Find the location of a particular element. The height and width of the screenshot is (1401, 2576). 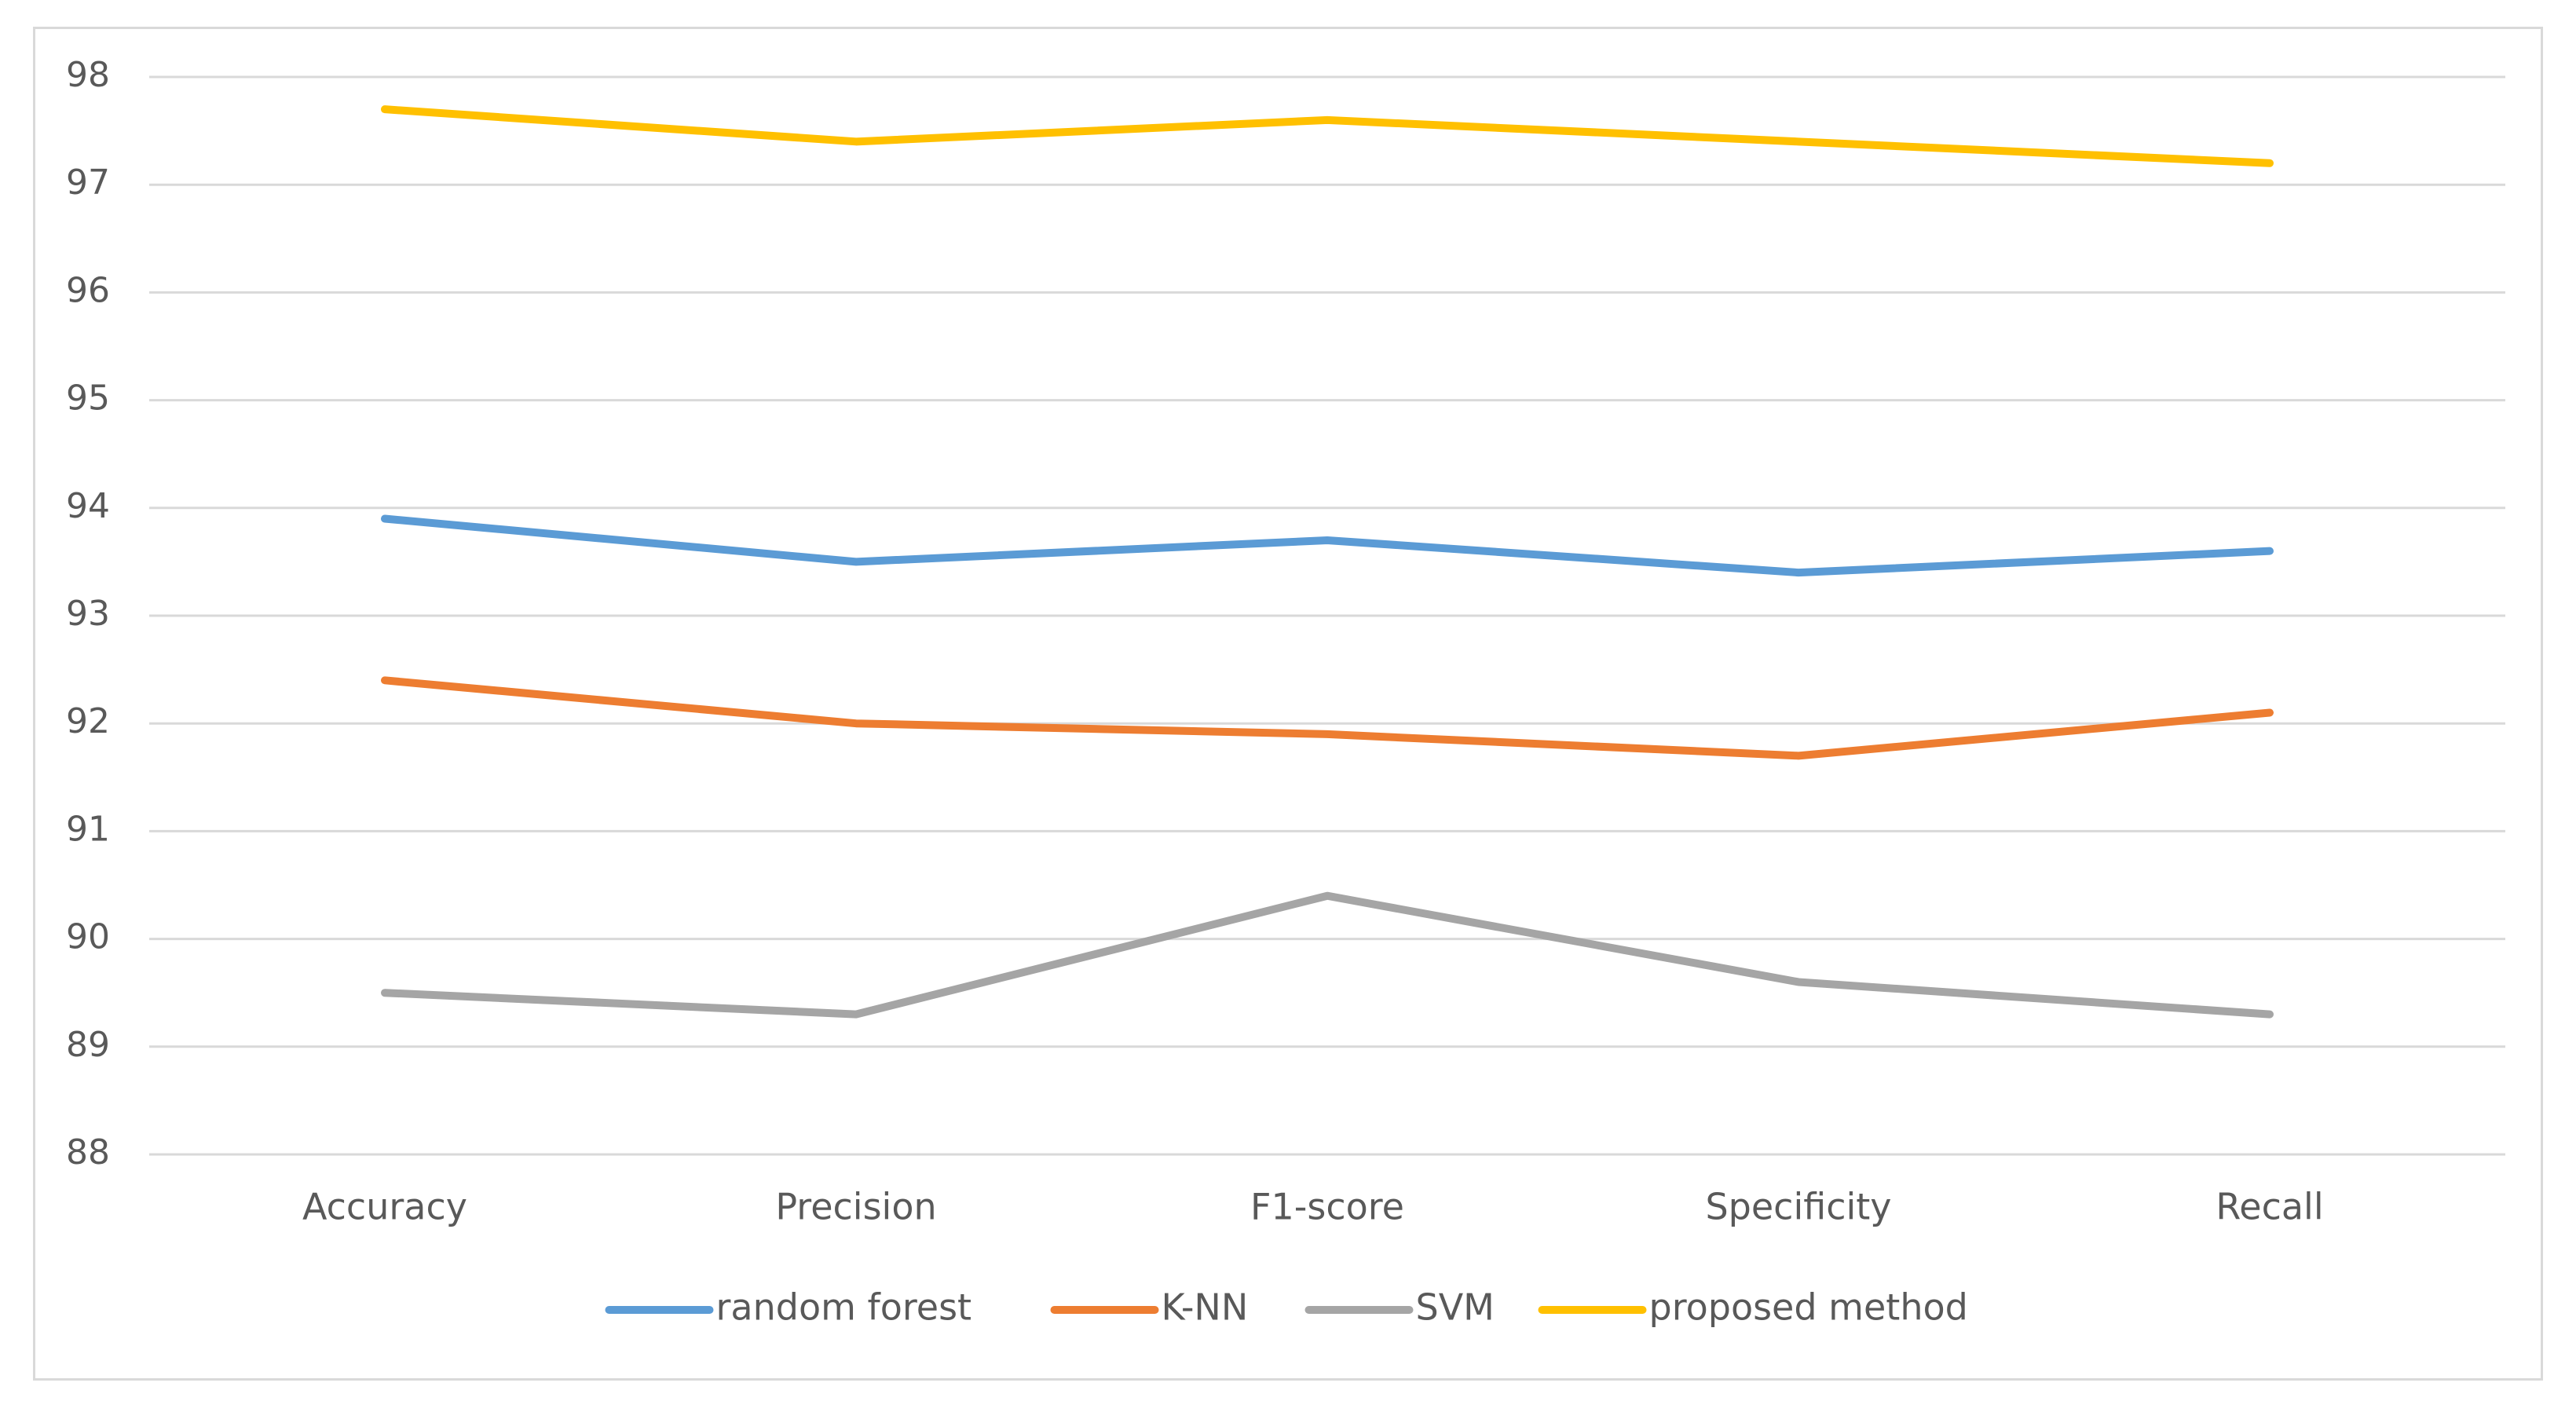

legend-label-proposed-method: proposed method is located at coordinates (1809, 1307).